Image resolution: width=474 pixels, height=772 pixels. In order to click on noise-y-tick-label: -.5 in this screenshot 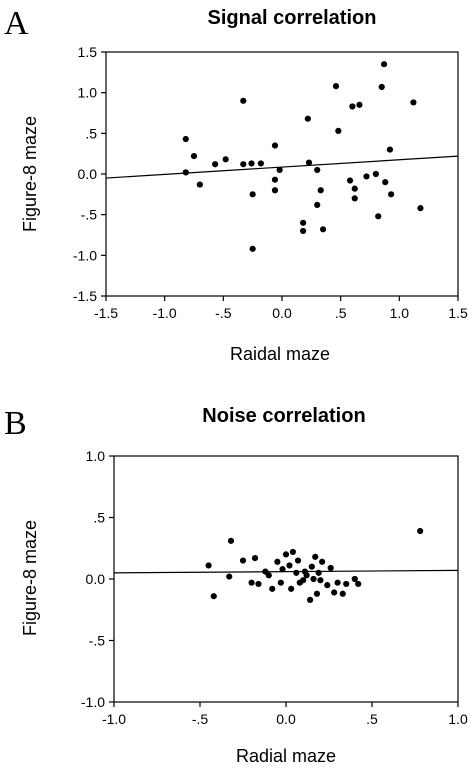, I will do `click(97, 641)`.